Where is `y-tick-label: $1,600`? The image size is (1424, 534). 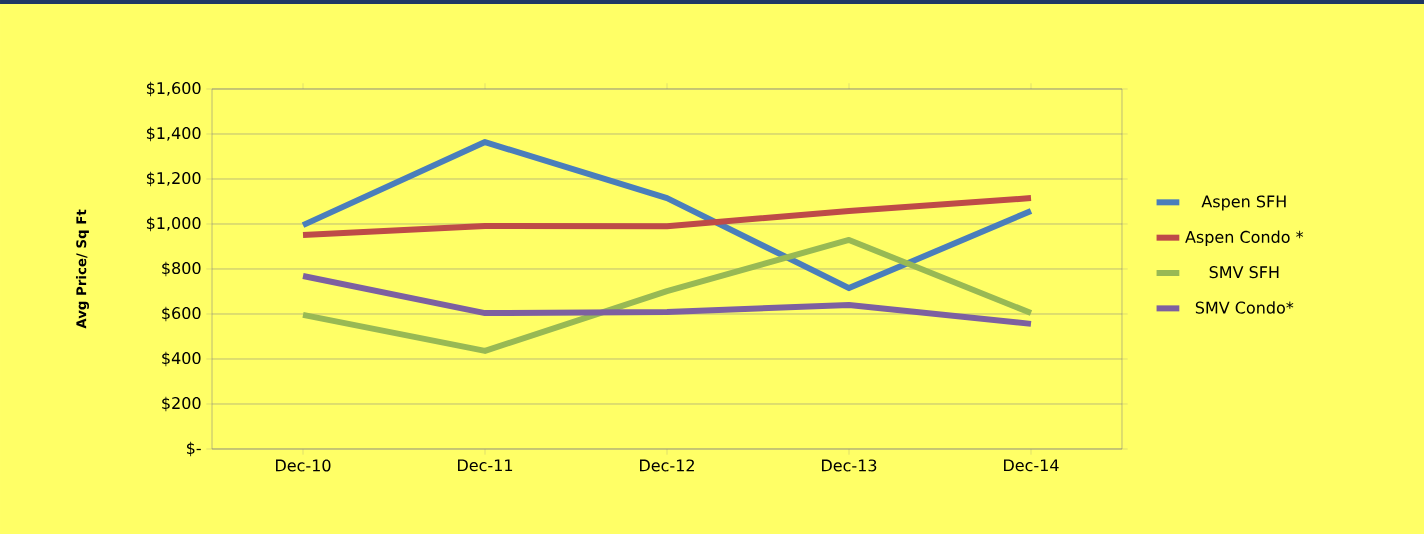 y-tick-label: $1,600 is located at coordinates (173, 89).